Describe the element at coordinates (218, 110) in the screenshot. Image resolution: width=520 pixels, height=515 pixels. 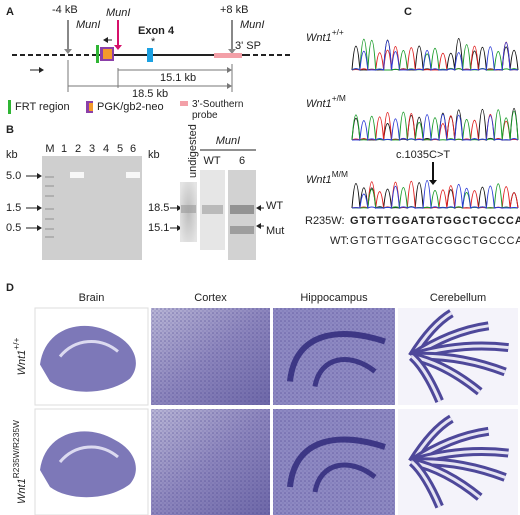
I see `legend-text: 3'-Southern probe` at that location.